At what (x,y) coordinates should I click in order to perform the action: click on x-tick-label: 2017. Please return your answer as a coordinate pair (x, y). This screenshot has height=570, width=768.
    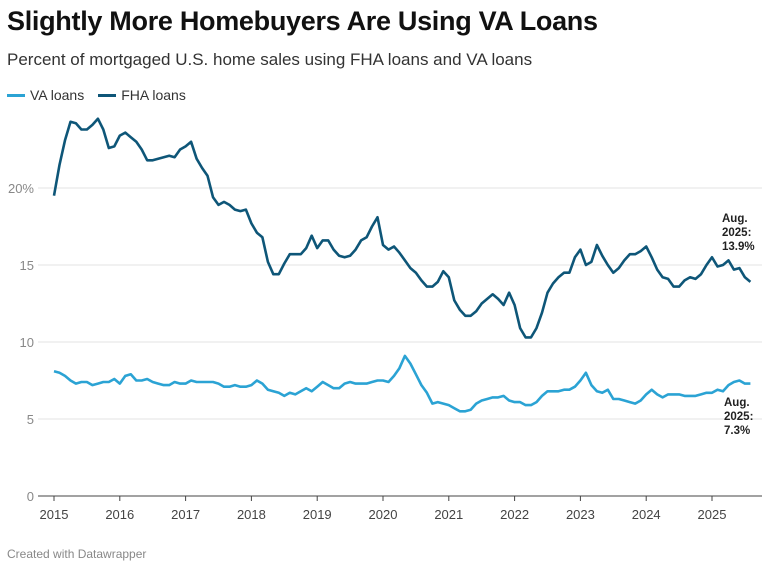
    Looking at the image, I should click on (185, 514).